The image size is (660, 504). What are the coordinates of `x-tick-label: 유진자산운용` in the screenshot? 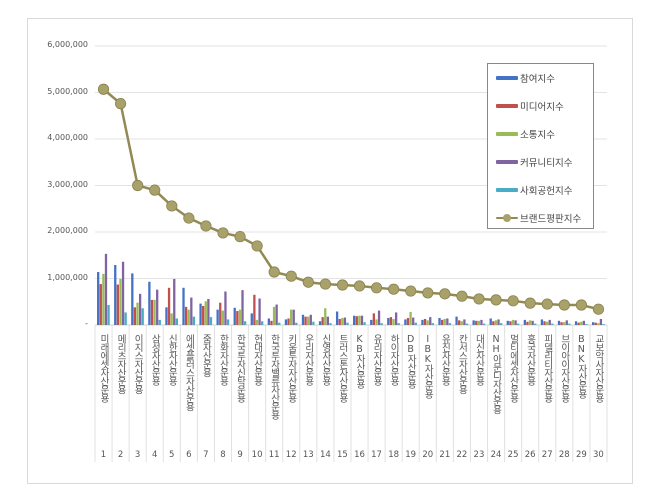 It's located at (445, 359).